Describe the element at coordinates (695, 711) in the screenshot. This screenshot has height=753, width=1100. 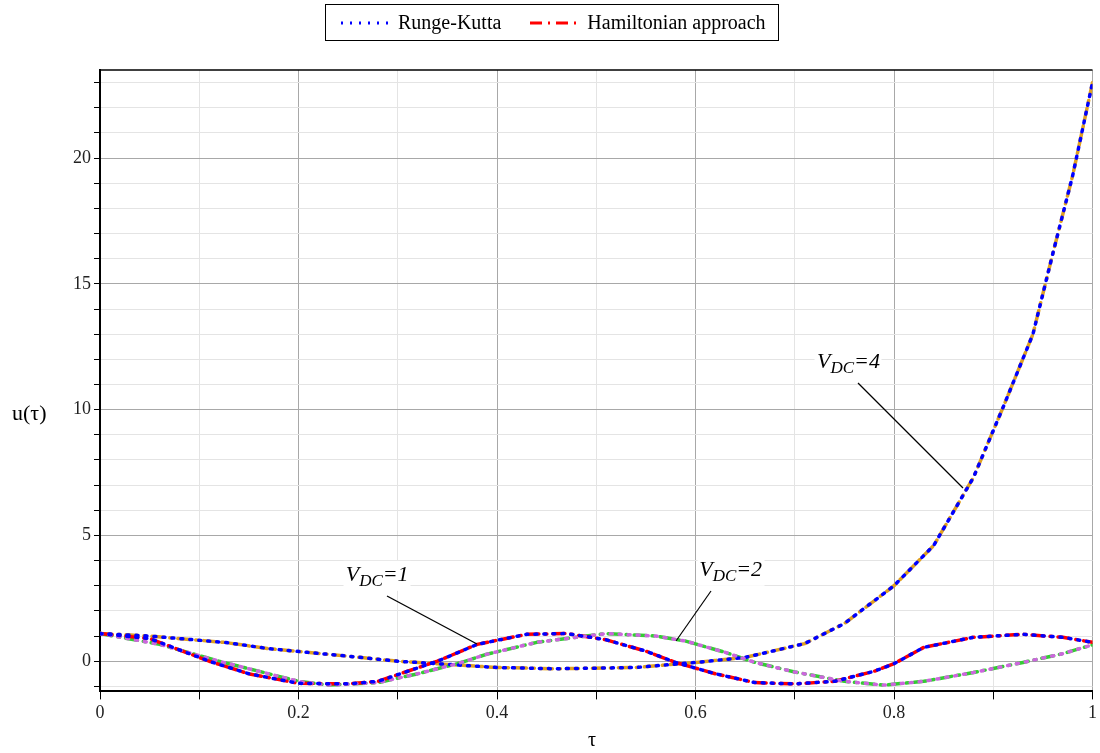
I see `x-tick-label: 0.6` at that location.